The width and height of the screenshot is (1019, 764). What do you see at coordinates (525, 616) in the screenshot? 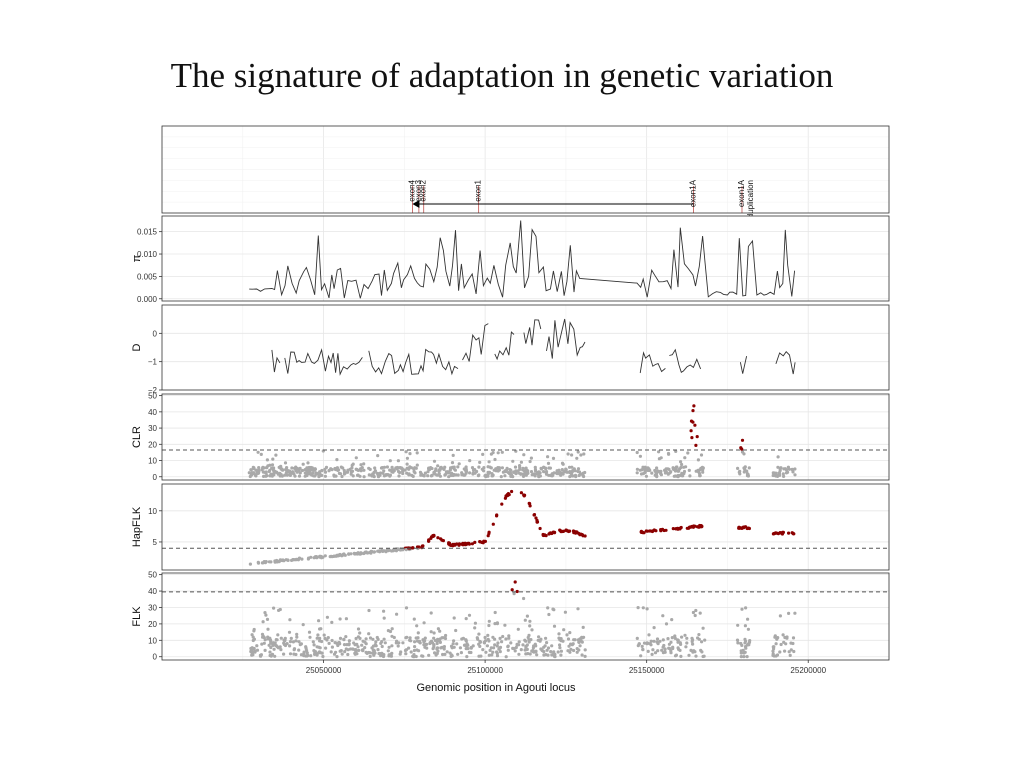
I see `panel-border` at bounding box center [525, 616].